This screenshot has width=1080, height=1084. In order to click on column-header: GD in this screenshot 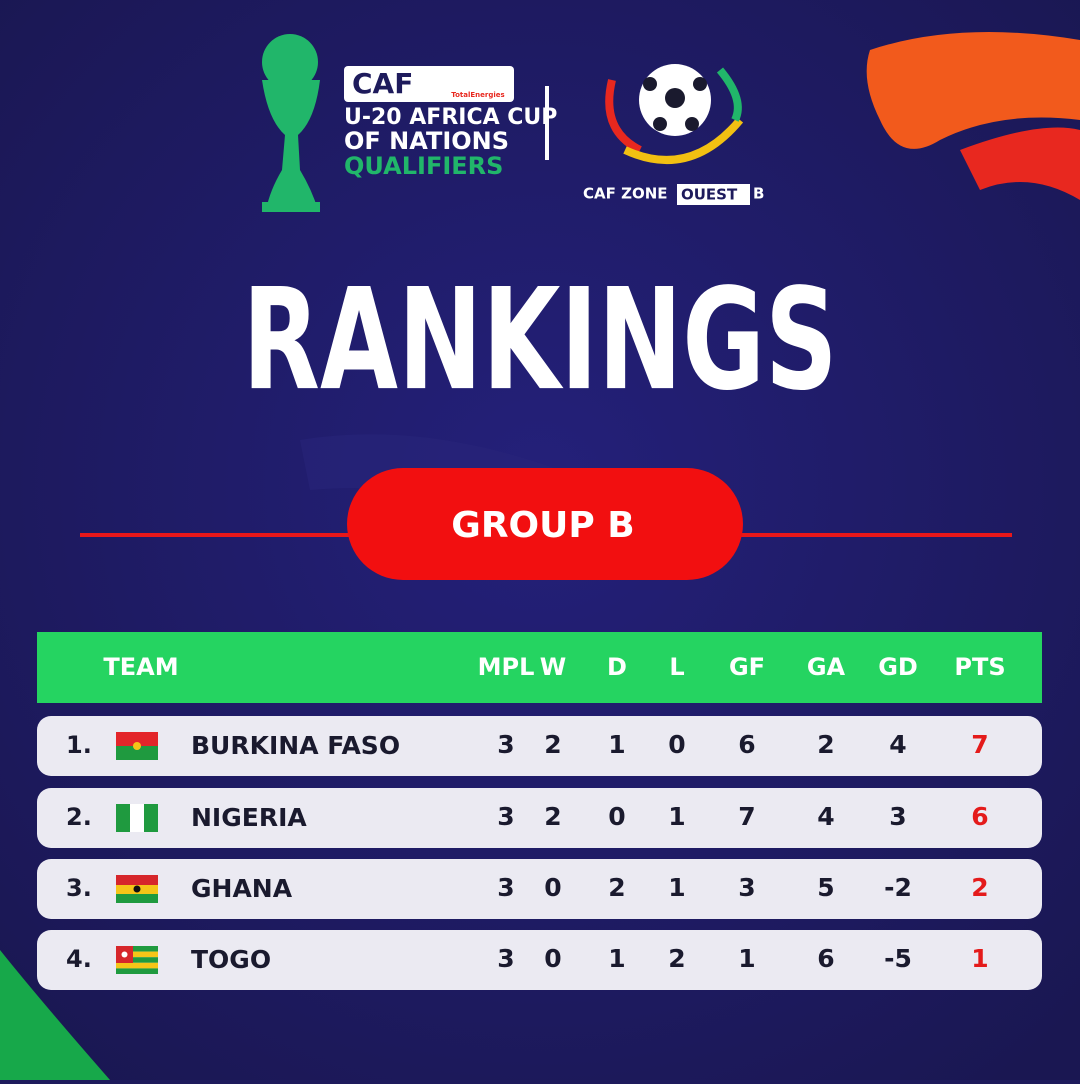, I will do `click(898, 667)`.